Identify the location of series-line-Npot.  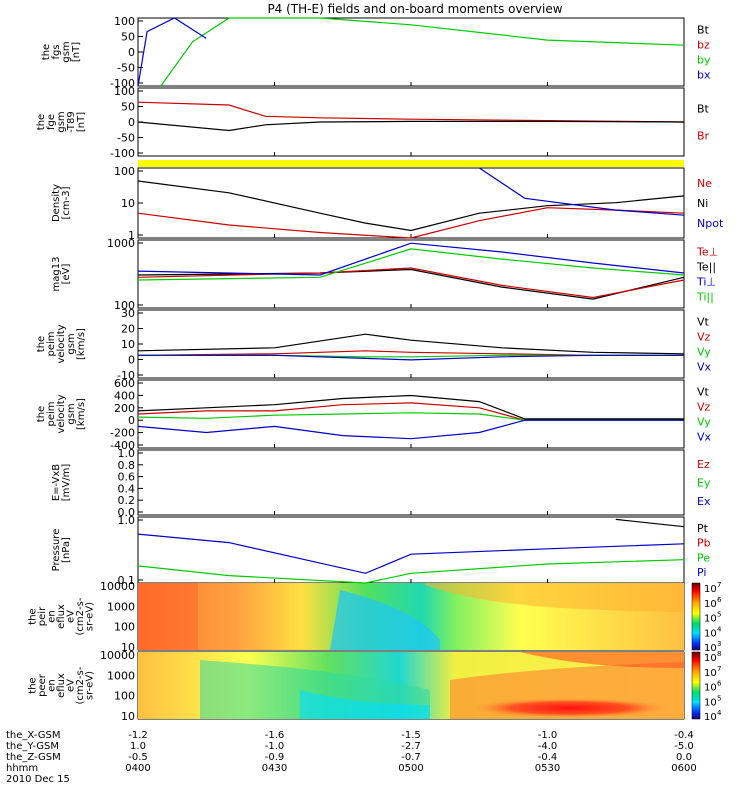
(581, 191).